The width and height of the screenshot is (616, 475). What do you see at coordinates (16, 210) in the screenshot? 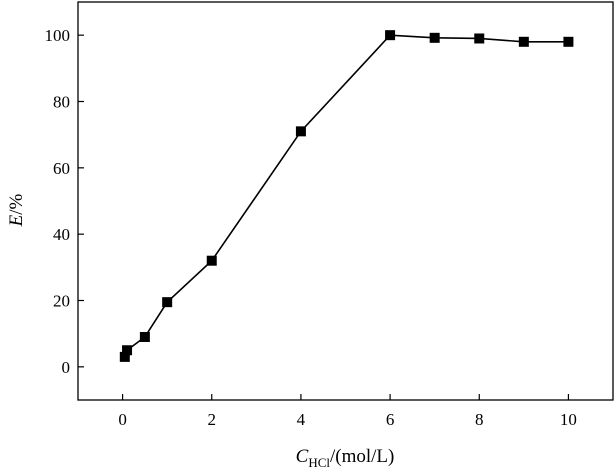
I see `y-axis-title: E/%` at bounding box center [16, 210].